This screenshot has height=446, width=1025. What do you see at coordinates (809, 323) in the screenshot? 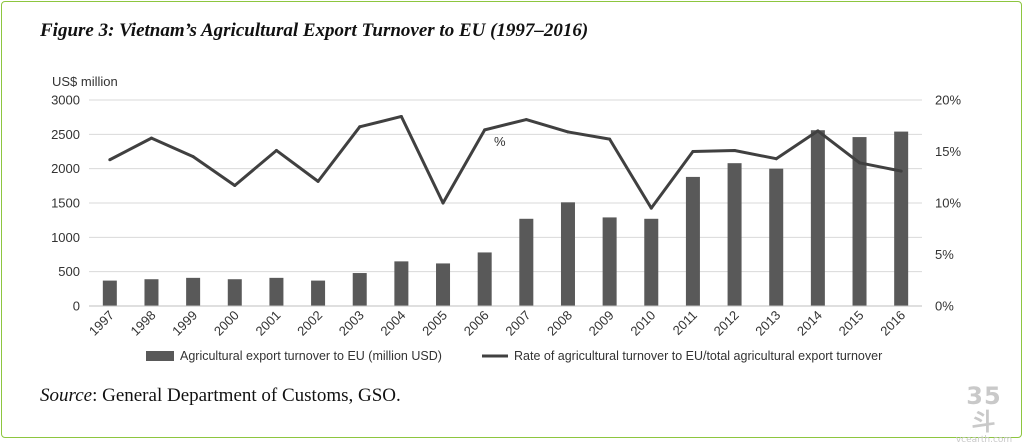
I see `x-tick-label: 2014` at bounding box center [809, 323].